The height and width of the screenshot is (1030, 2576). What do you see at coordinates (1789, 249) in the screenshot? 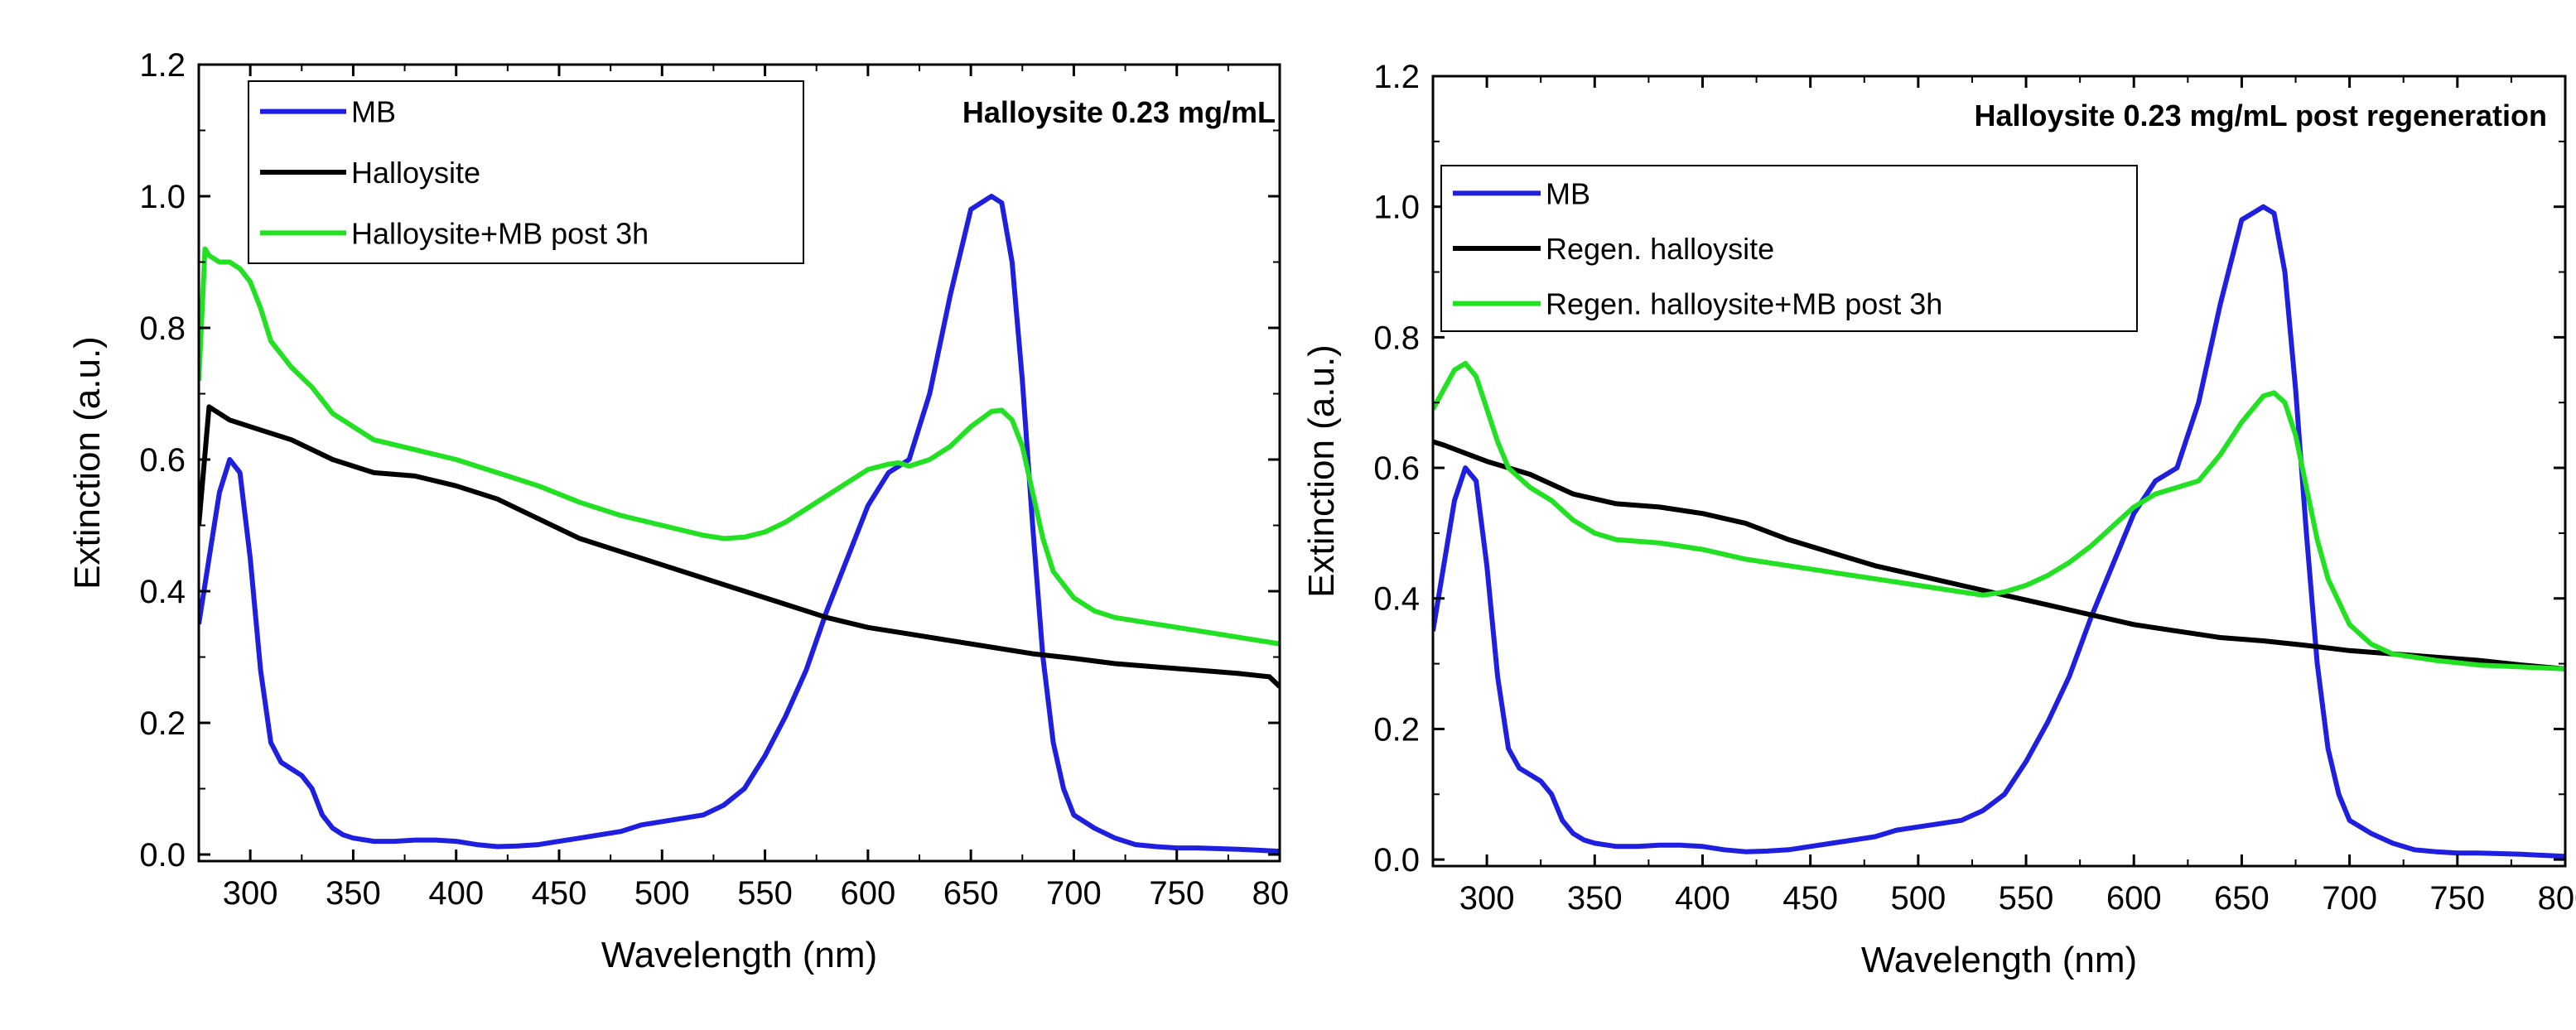
I see `legend-box` at bounding box center [1789, 249].